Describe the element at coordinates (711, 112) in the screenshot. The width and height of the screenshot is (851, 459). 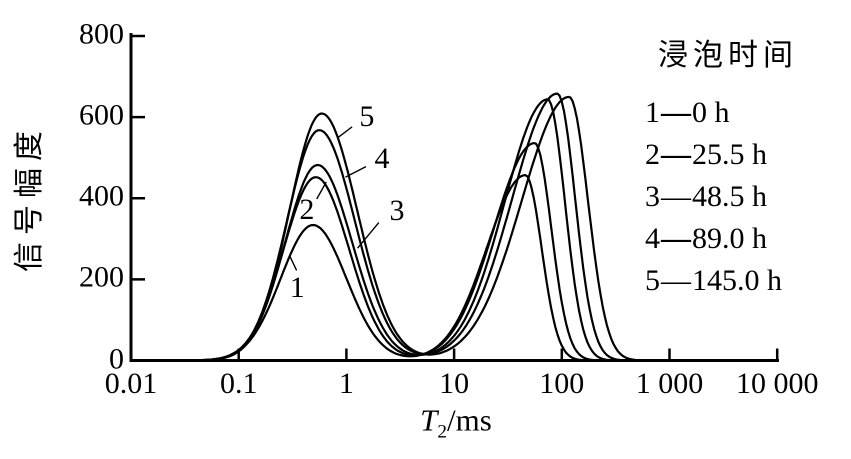
I see `legend-item-time: 0 h` at that location.